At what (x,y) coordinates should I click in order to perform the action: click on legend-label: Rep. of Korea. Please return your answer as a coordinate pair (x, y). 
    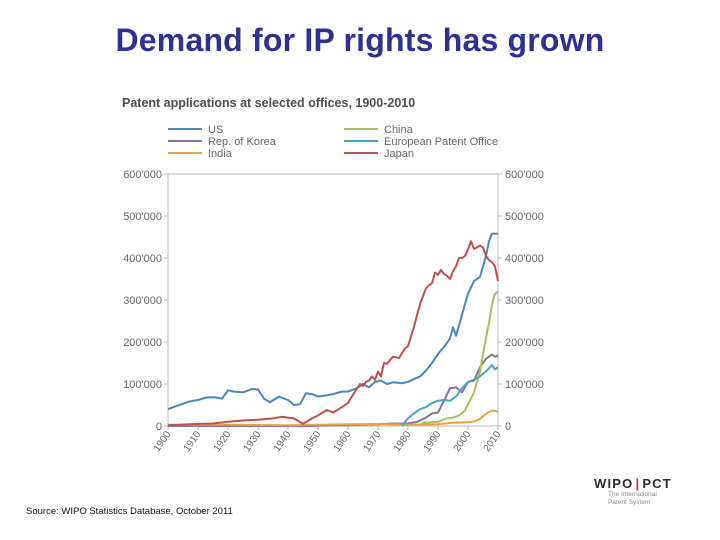
    Looking at the image, I should click on (242, 142).